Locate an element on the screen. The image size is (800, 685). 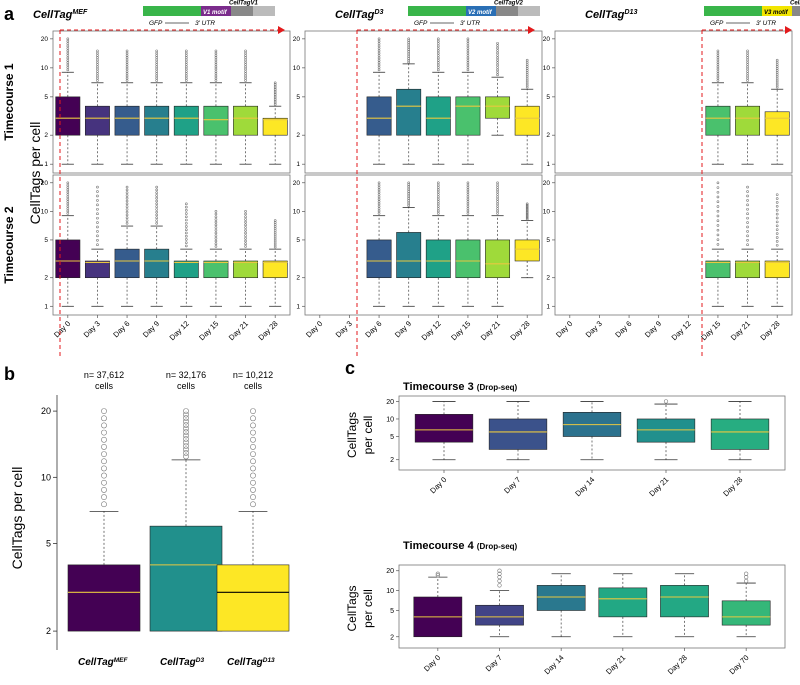
xtick-label: Day 9 is located at coordinates (653, 329).